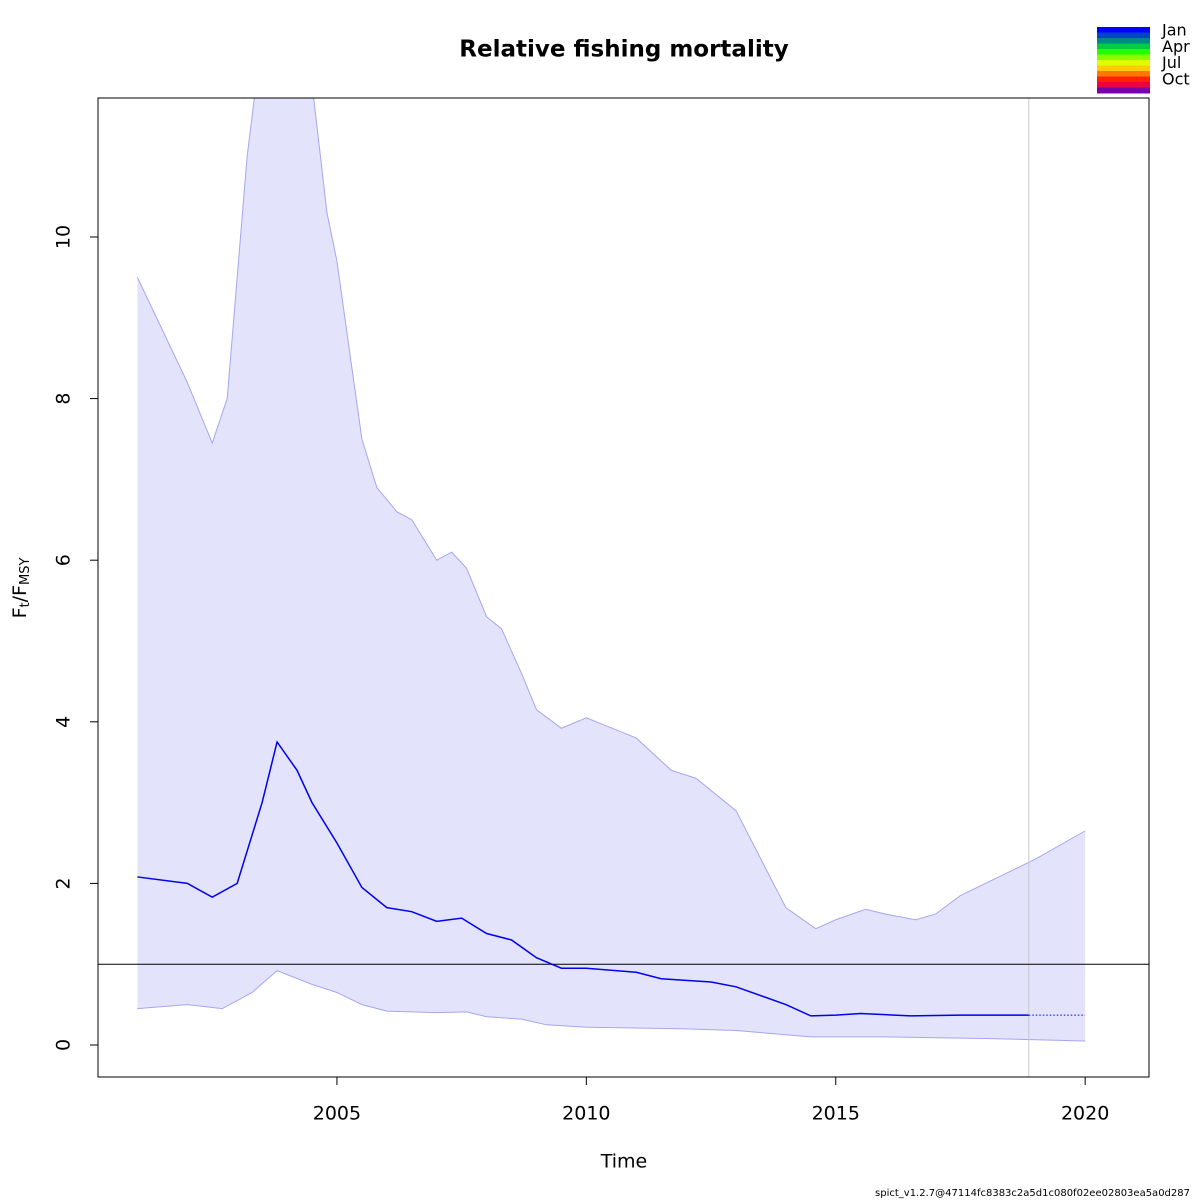  Describe the element at coordinates (1176, 78) in the screenshot. I see `legend-label: Oct` at that location.